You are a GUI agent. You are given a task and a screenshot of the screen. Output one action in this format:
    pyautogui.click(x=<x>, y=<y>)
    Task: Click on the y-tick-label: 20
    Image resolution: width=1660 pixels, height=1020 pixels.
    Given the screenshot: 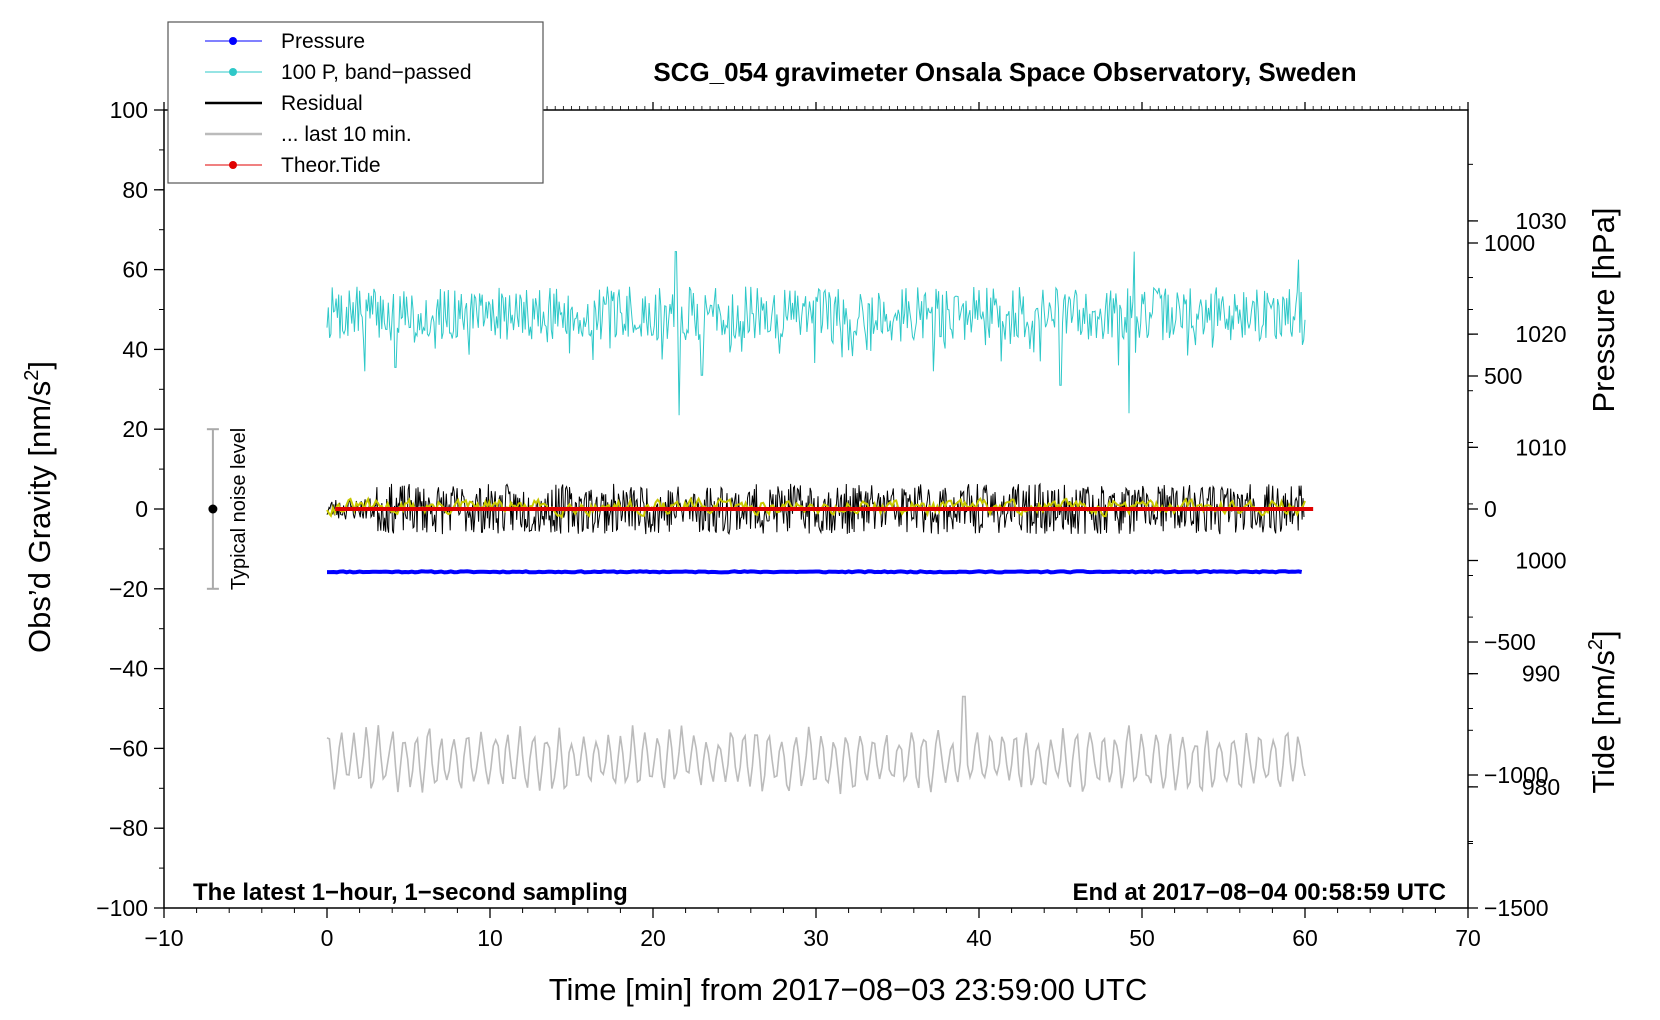 What is the action you would take?
    pyautogui.click(x=135, y=429)
    